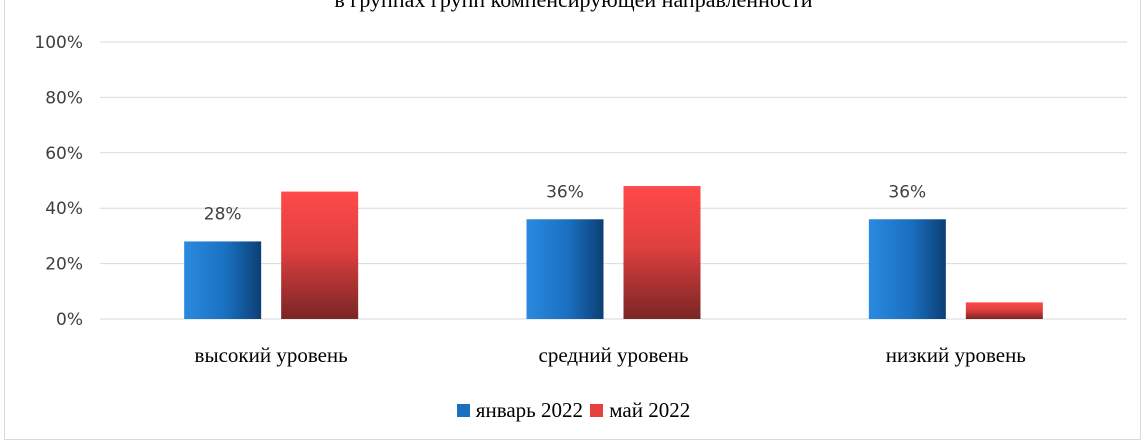 The image size is (1147, 446). What do you see at coordinates (64, 98) in the screenshot?
I see `y-tick-label: 80%` at bounding box center [64, 98].